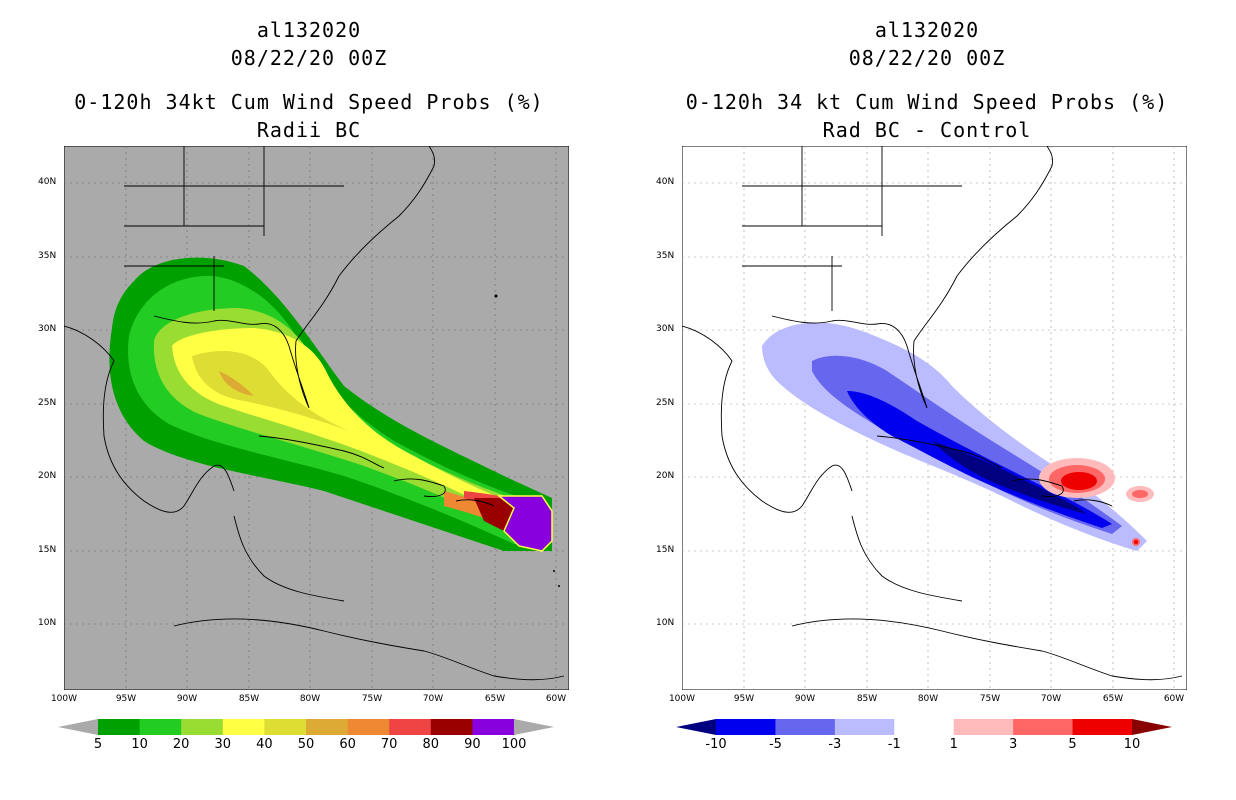 This screenshot has height=800, width=1236. What do you see at coordinates (716, 744) in the screenshot?
I see `colorbar-label: -10` at bounding box center [716, 744].